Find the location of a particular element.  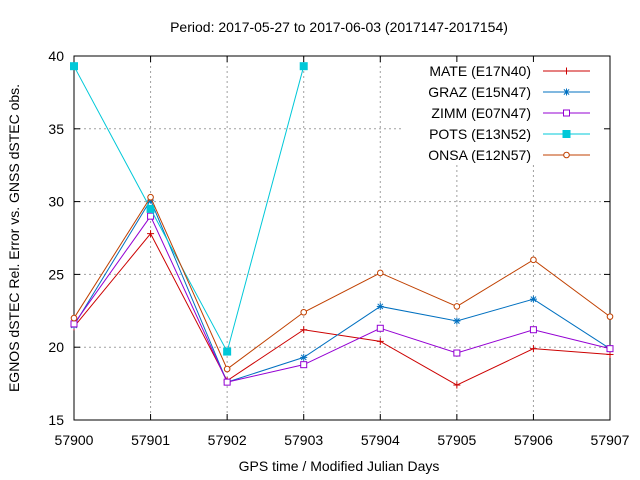

y-tick-label: 40 is located at coordinates (56, 56).